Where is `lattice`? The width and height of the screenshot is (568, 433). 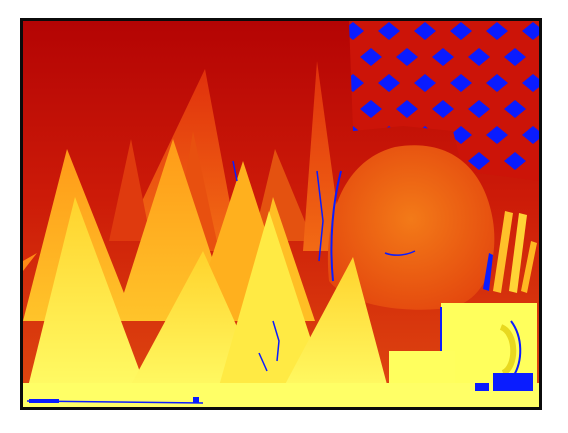 lattice is located at coordinates (444, 101).